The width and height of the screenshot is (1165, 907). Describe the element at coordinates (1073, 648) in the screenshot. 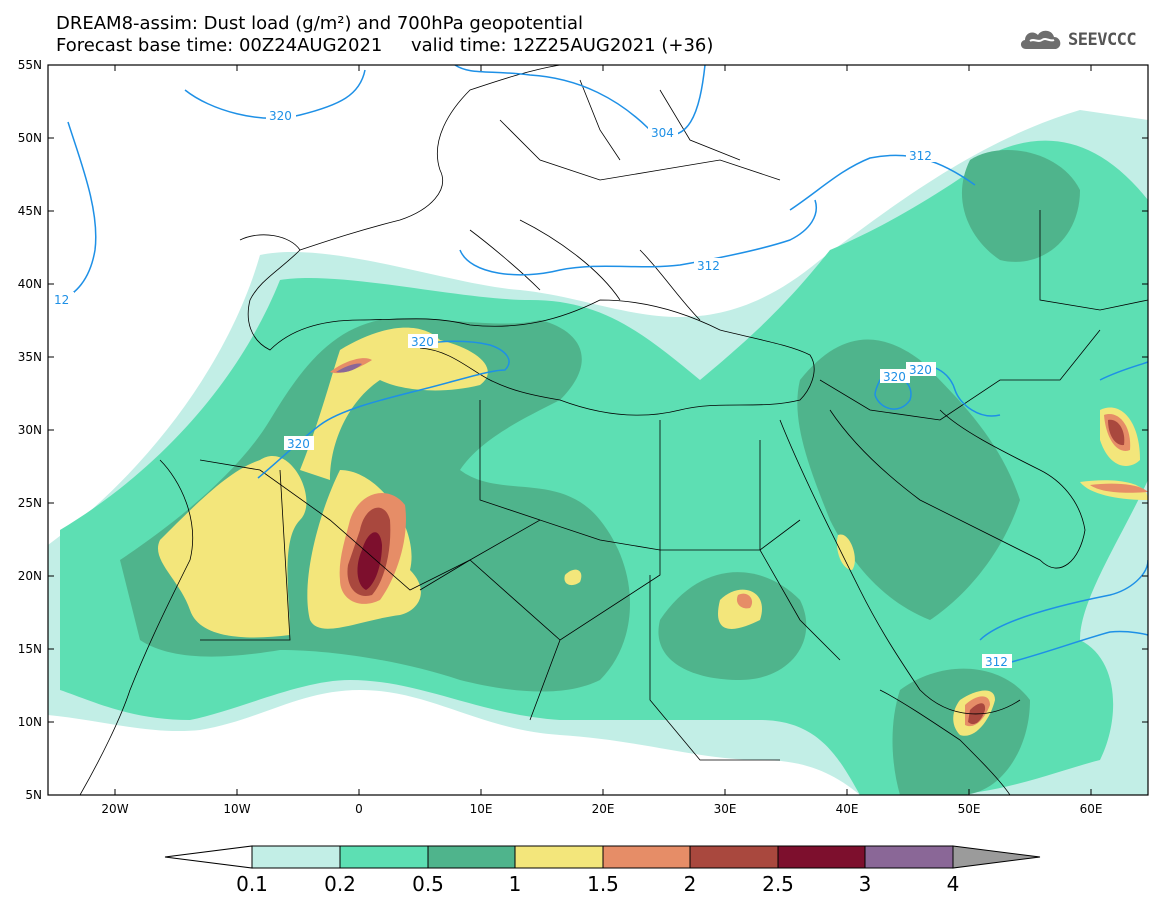

I see `contour-312-arabian` at that location.